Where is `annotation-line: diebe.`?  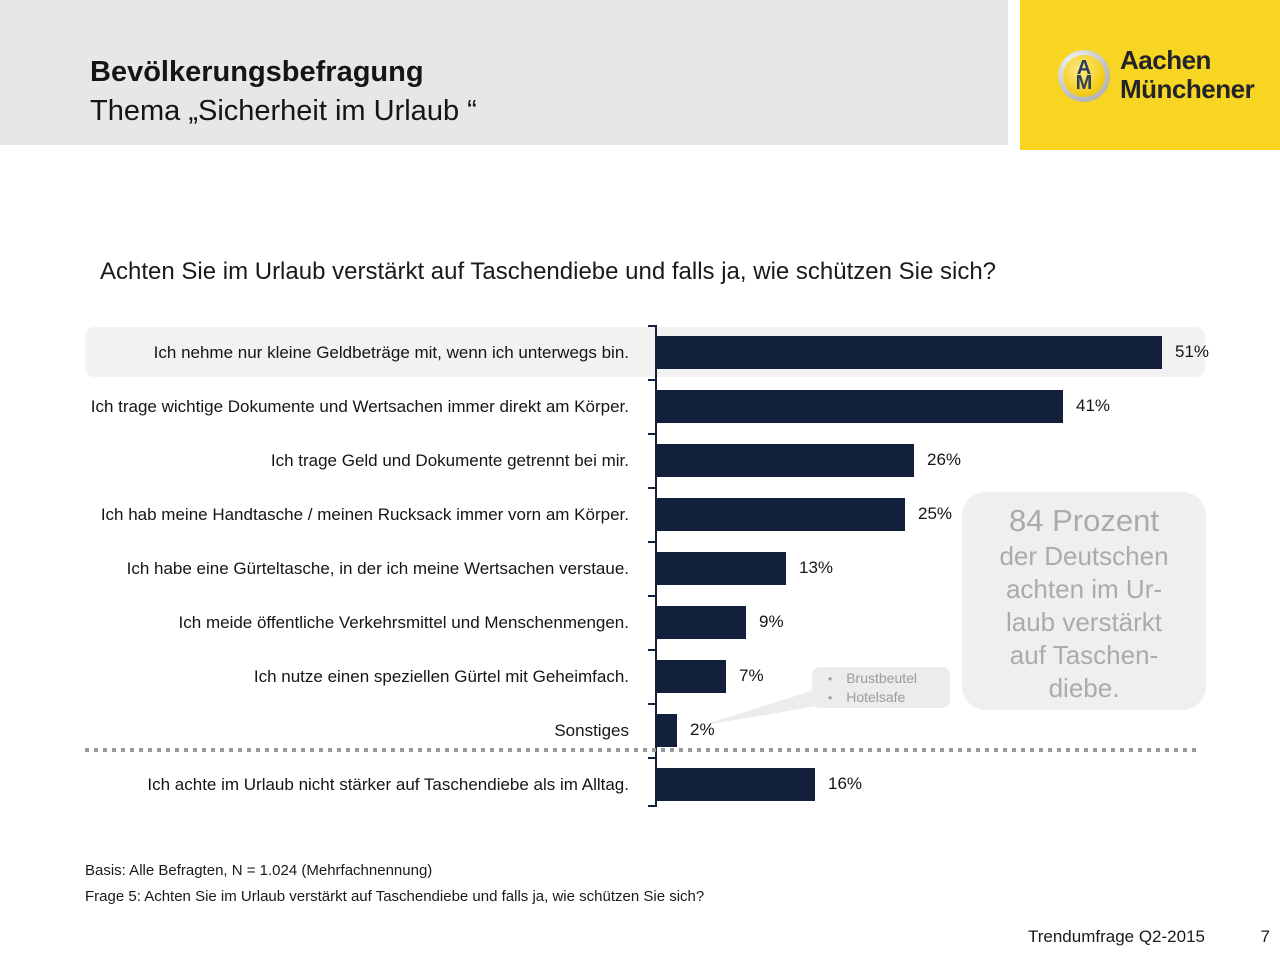 annotation-line: diebe. is located at coordinates (1084, 688).